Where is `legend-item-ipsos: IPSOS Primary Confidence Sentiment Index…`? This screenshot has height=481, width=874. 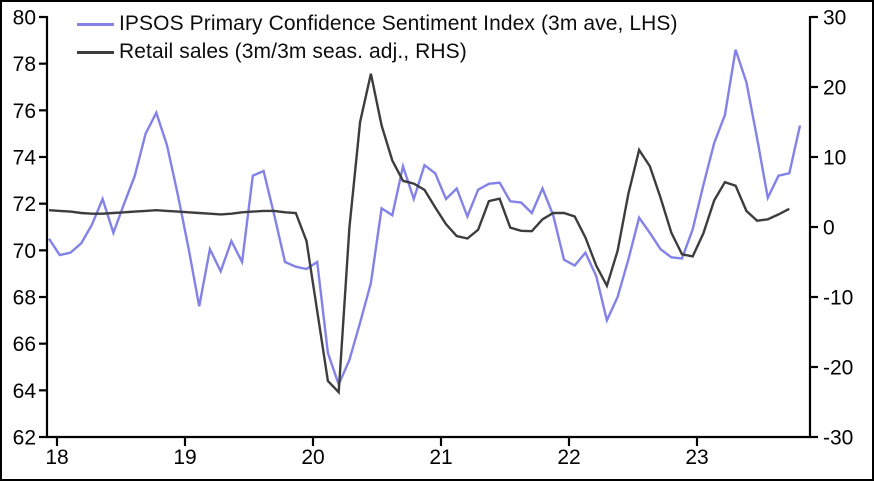
legend-item-ipsos: IPSOS Primary Confidence Sentiment Index… is located at coordinates (377, 24).